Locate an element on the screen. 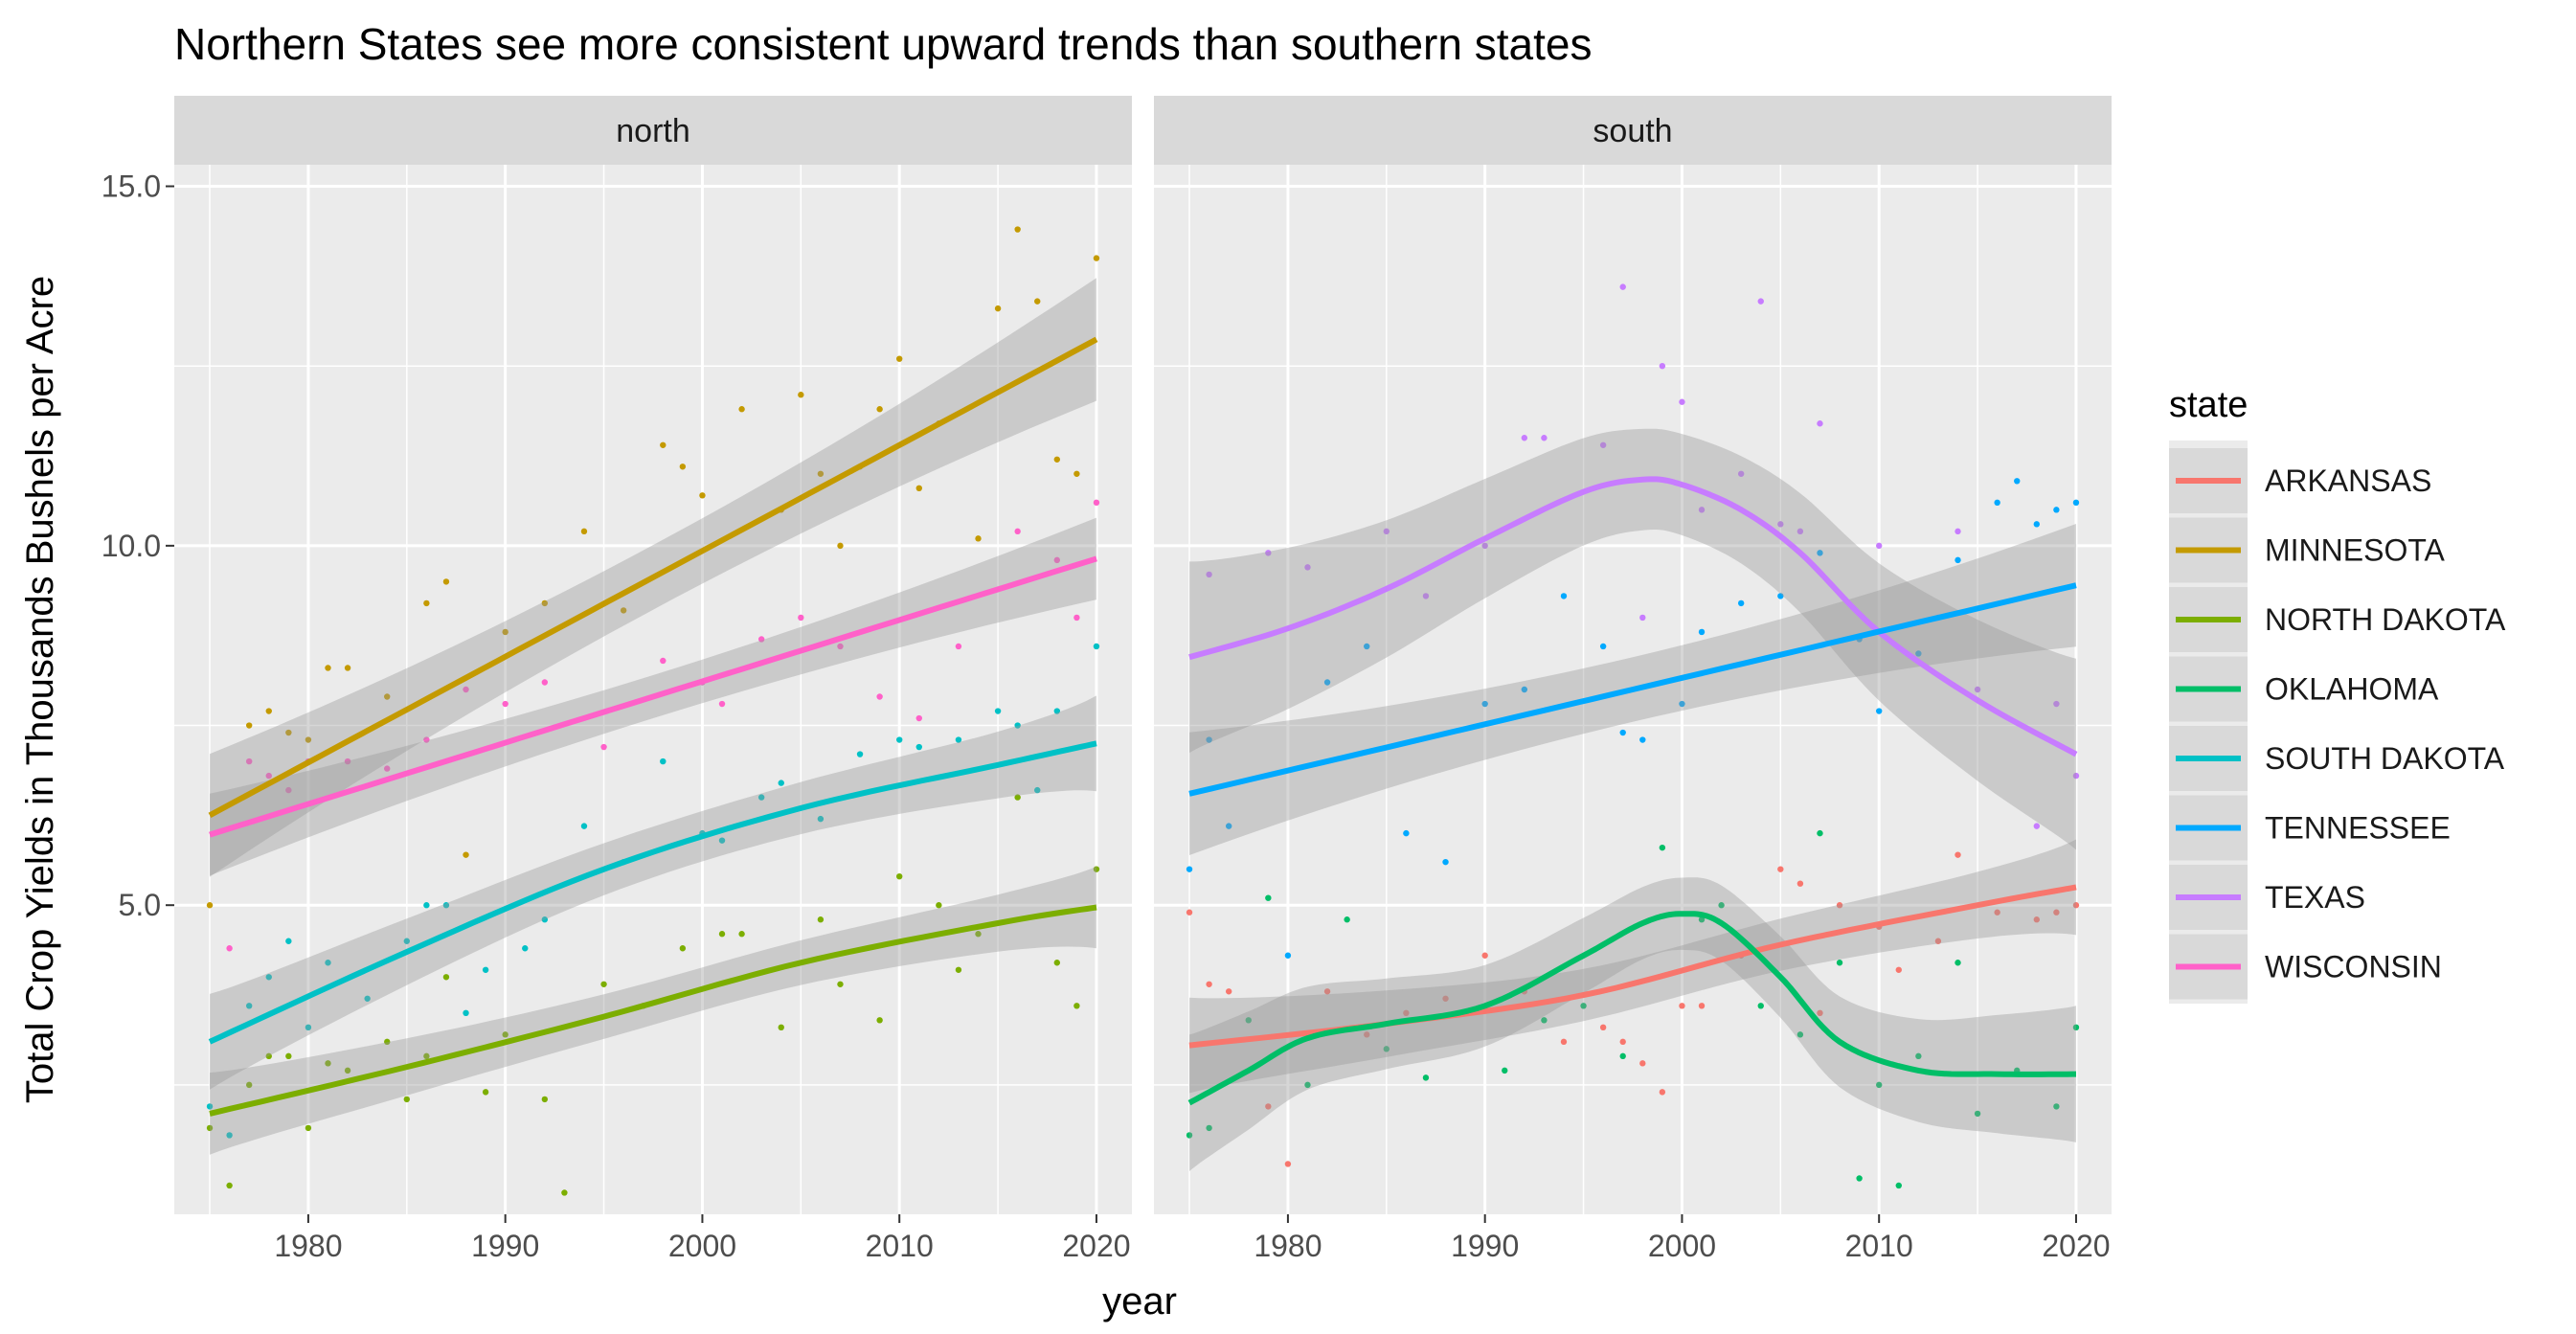 This screenshot has height=1334, width=2576. trend-line-oklahoma is located at coordinates (1631, 1009).